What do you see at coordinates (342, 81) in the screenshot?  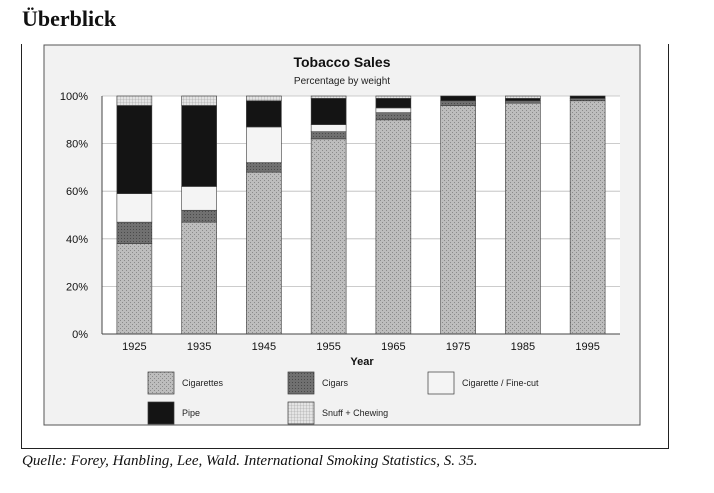 I see `chart-subtitle: Percentage by weight` at bounding box center [342, 81].